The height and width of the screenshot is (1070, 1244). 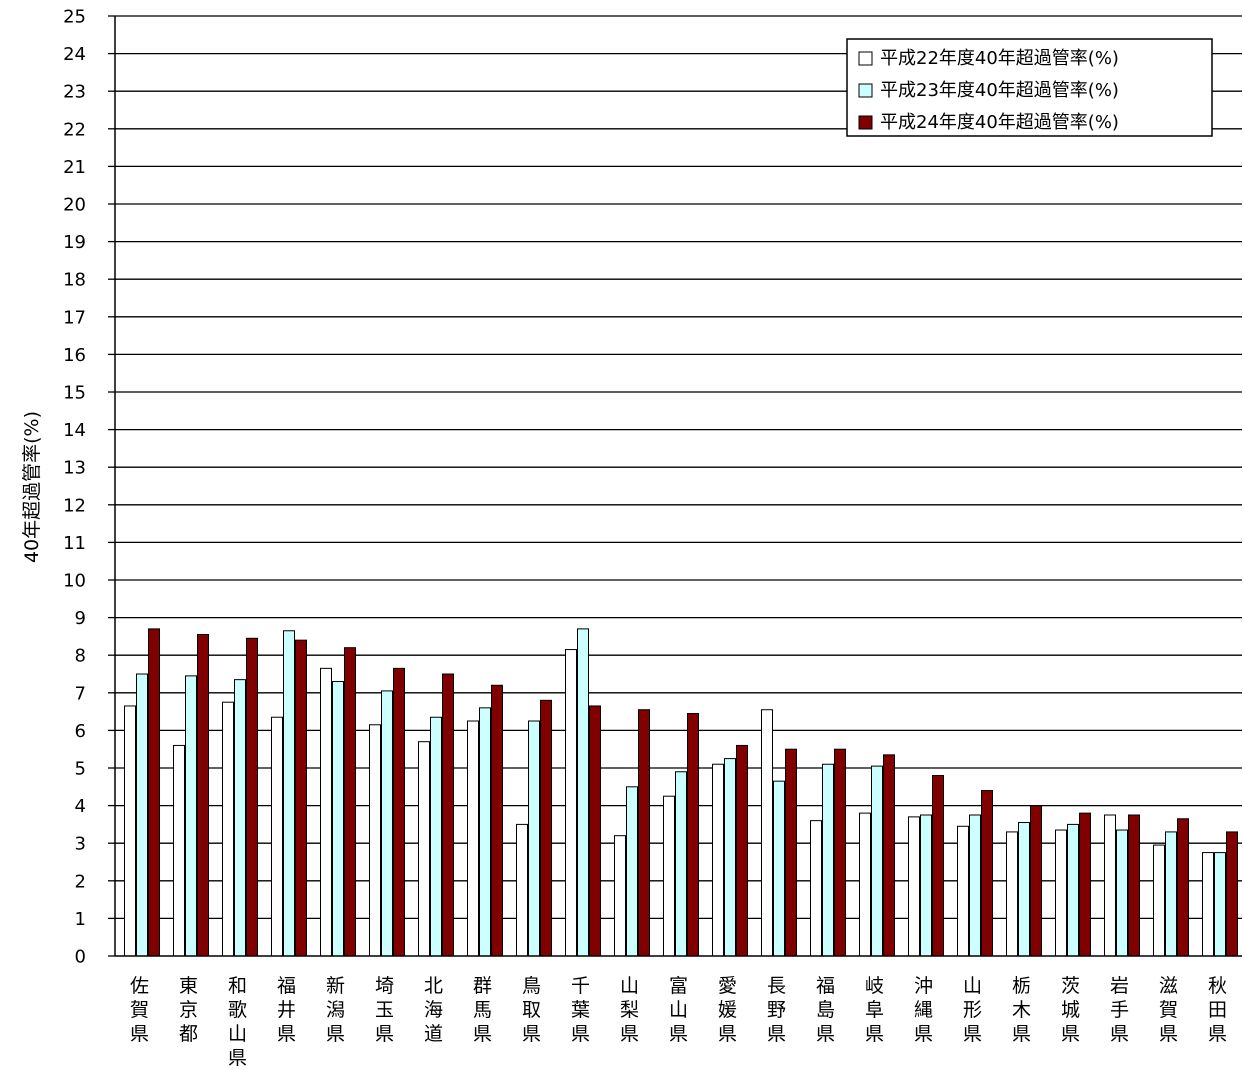 What do you see at coordinates (433, 1010) in the screenshot?
I see `category-label: 北海道` at bounding box center [433, 1010].